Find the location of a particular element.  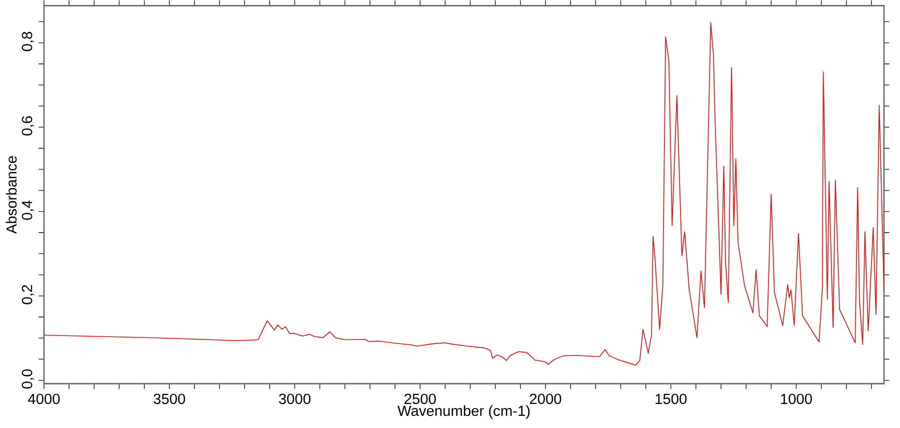

y-tick-label: 0,2 is located at coordinates (28, 294).